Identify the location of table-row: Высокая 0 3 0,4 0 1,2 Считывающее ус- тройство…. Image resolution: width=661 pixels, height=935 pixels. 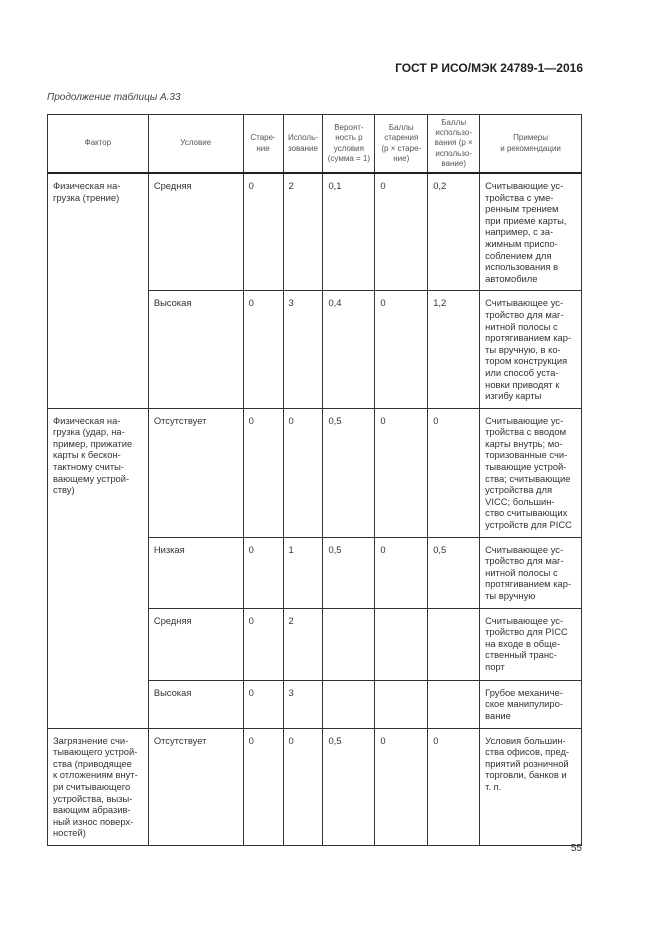
(315, 349).